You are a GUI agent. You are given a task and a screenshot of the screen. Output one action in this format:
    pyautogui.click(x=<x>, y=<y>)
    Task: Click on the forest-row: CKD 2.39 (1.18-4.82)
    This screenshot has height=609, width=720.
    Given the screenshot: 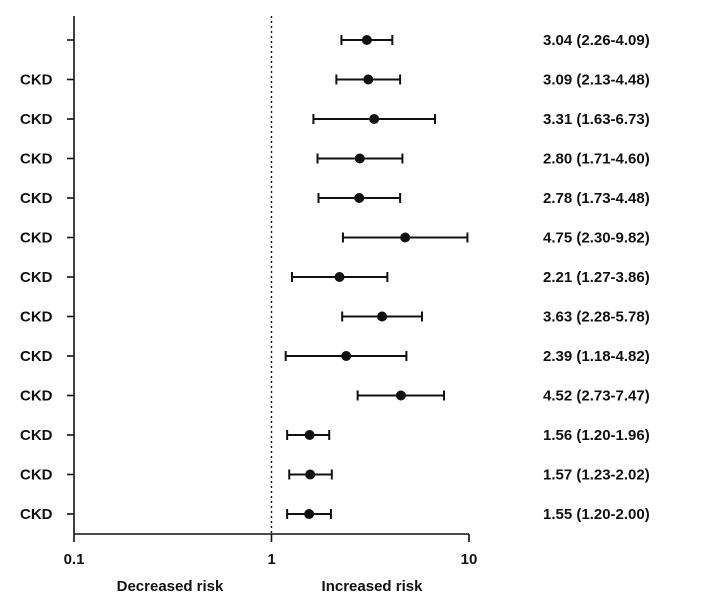 What is the action you would take?
    pyautogui.click(x=335, y=356)
    